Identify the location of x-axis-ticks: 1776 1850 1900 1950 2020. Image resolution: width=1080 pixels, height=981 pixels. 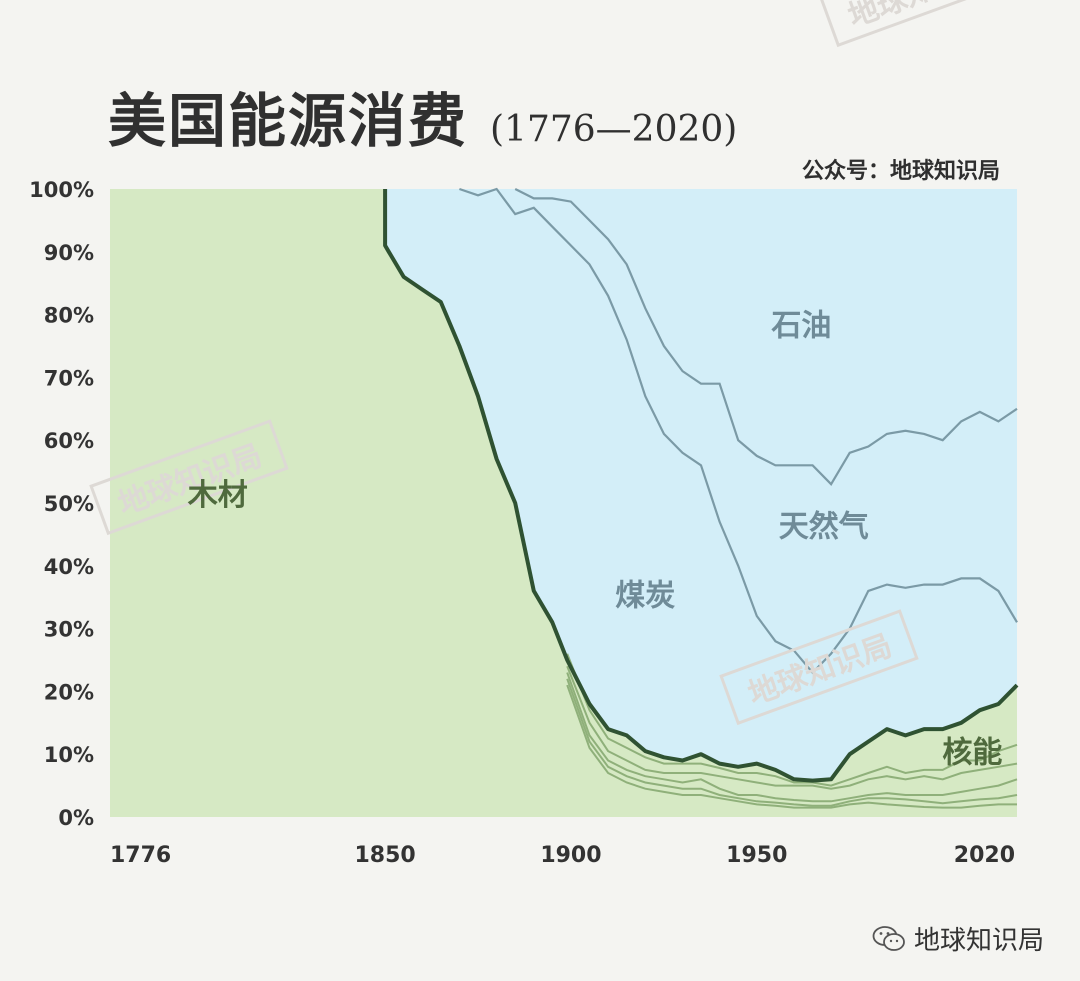
(562, 855).